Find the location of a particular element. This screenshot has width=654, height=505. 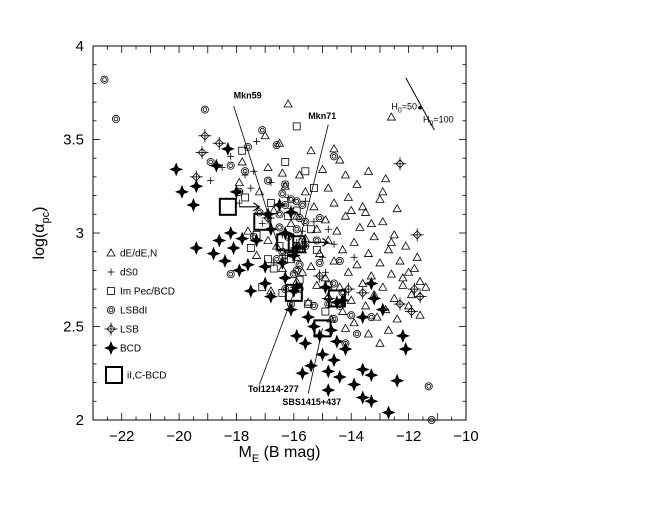

h0-label: H0=100 is located at coordinates (438, 121).